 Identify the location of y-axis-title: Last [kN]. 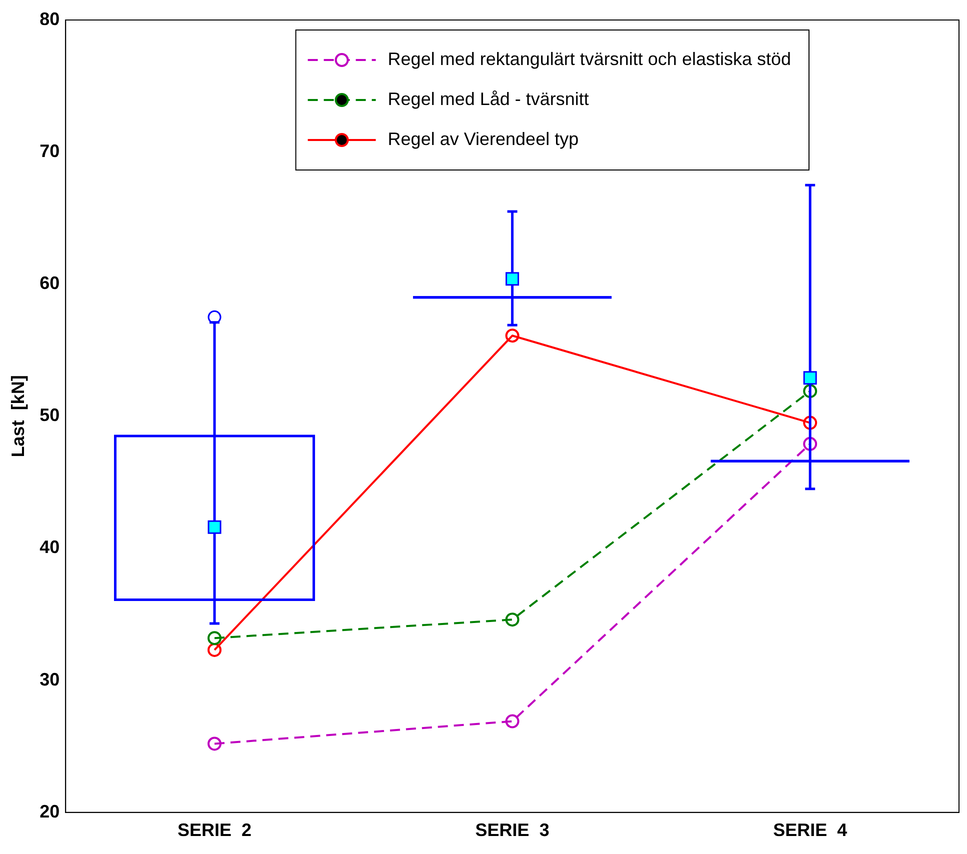
(18, 416).